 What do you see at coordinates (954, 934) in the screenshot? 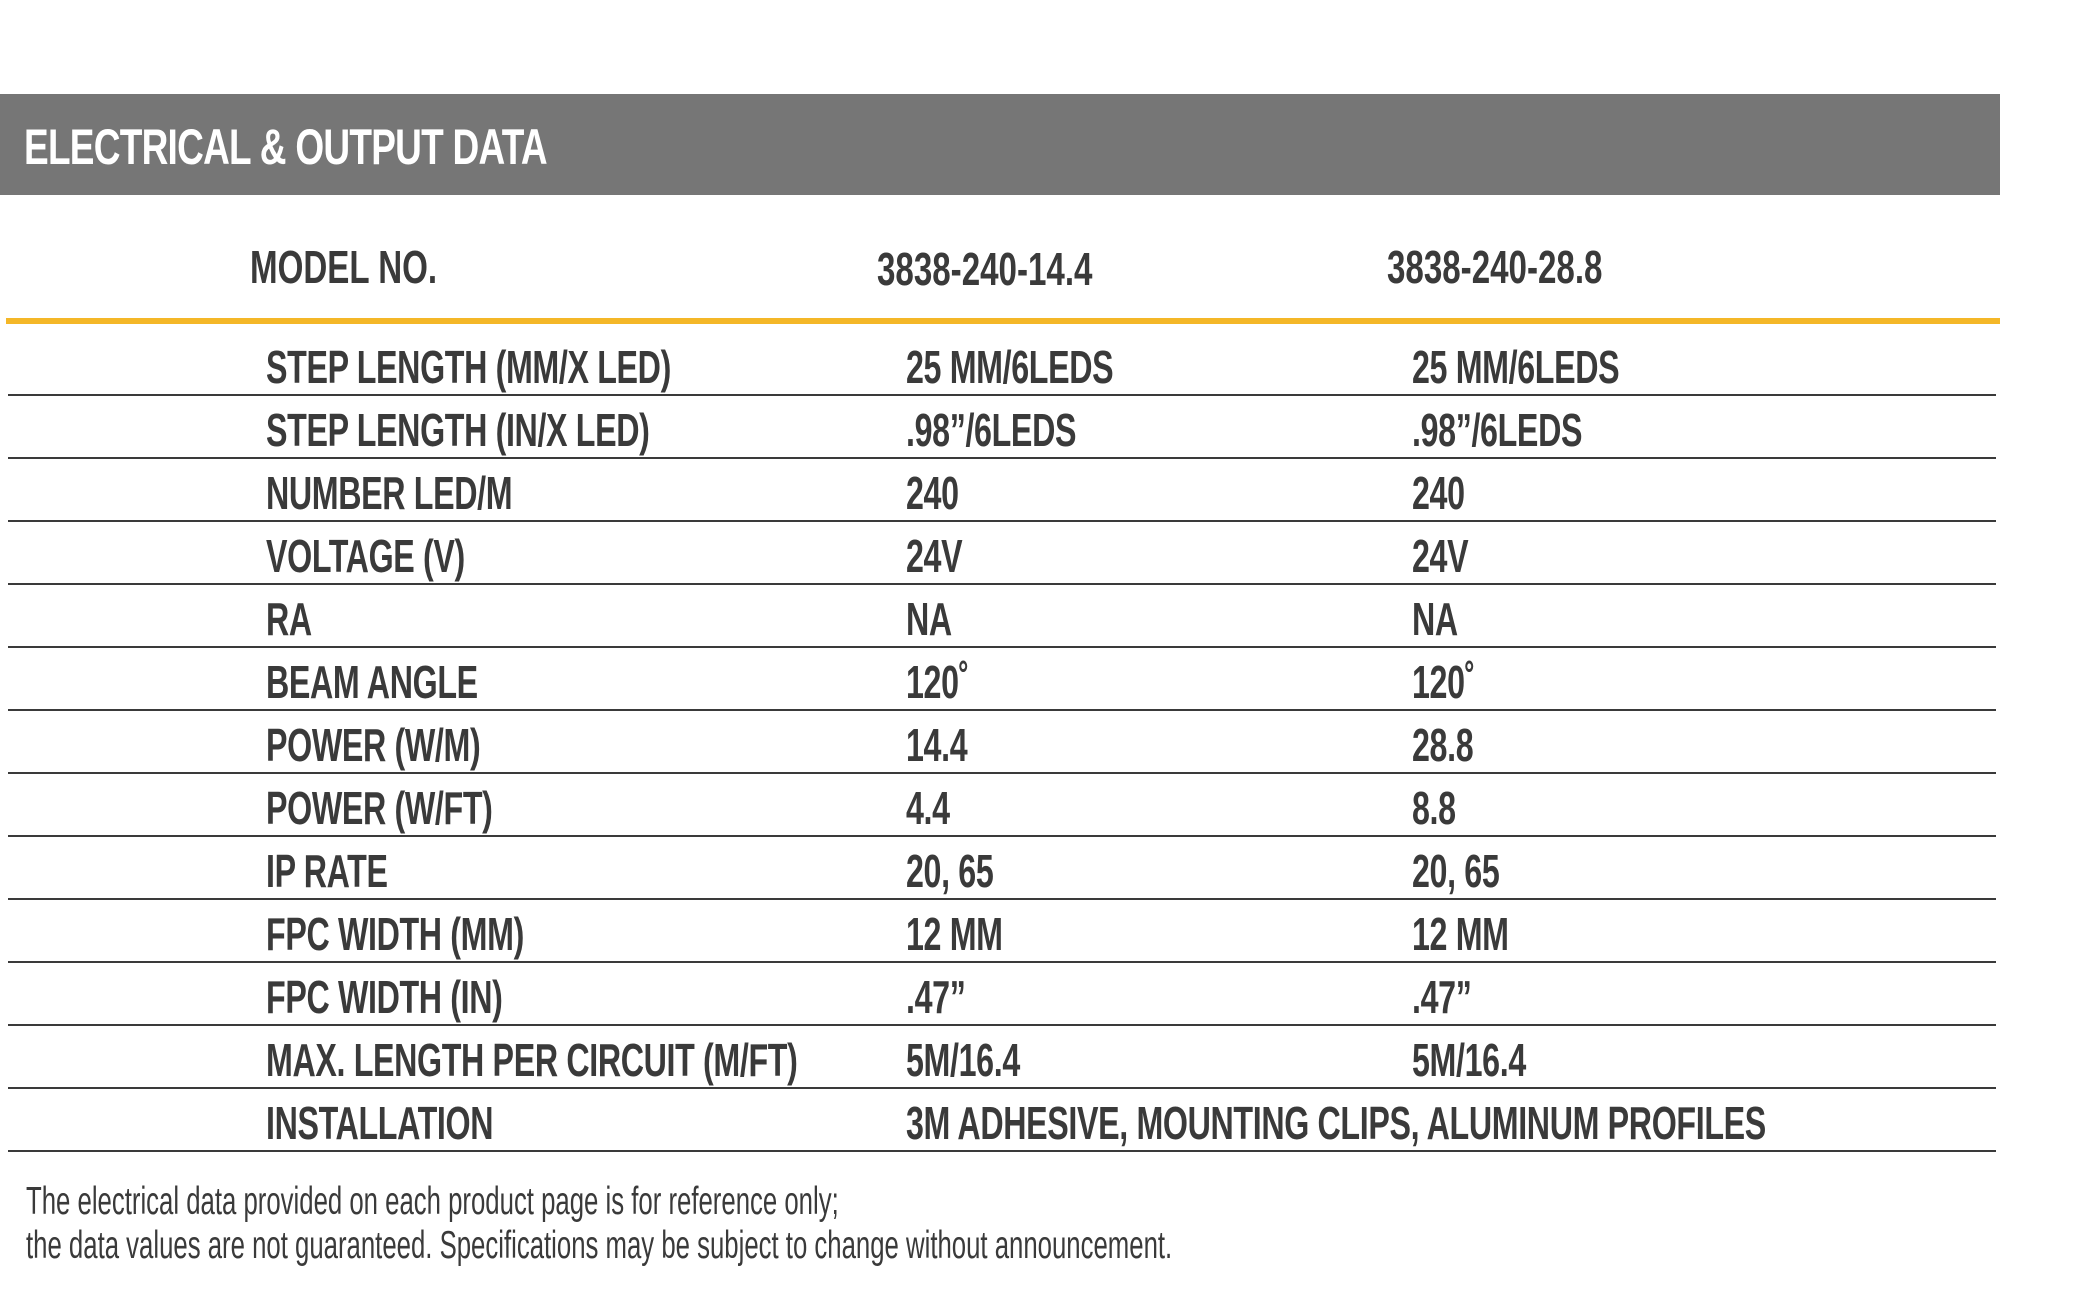
I see `spec-value-model-1: 12 MM` at bounding box center [954, 934].